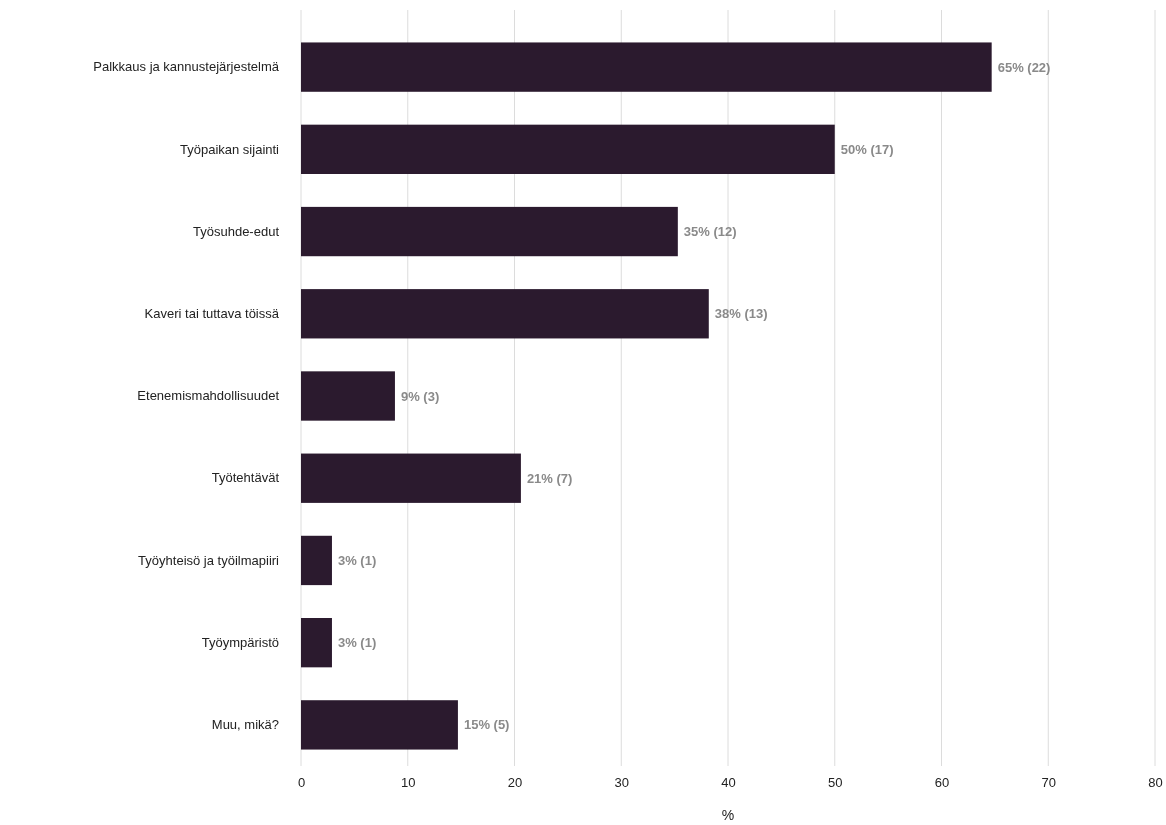  I want to click on x-tick-label: 70, so click(1048, 783).